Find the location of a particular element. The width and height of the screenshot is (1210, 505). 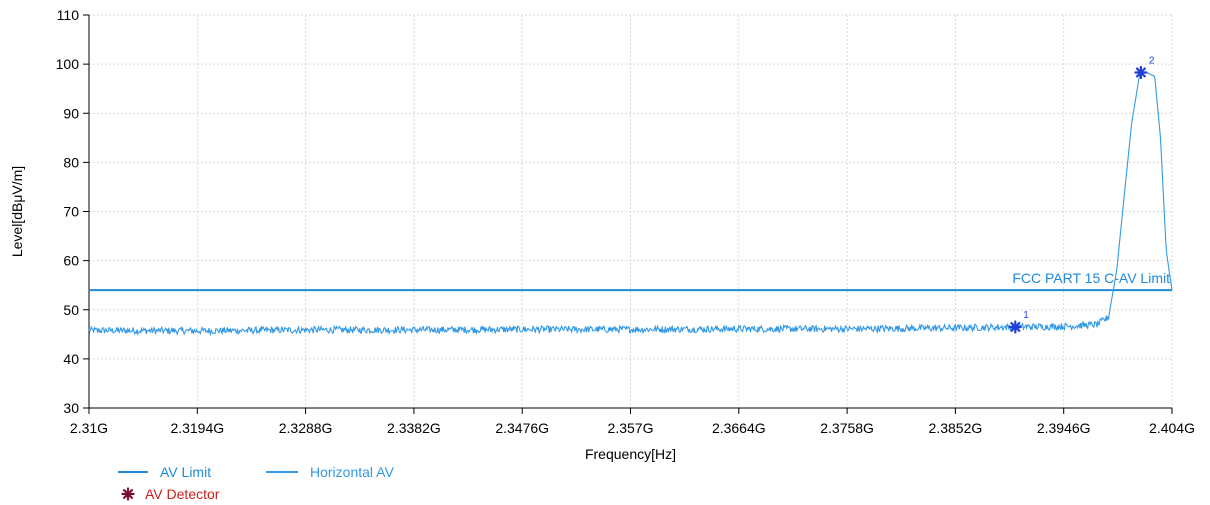

y-tick-label: 50 is located at coordinates (71, 310).